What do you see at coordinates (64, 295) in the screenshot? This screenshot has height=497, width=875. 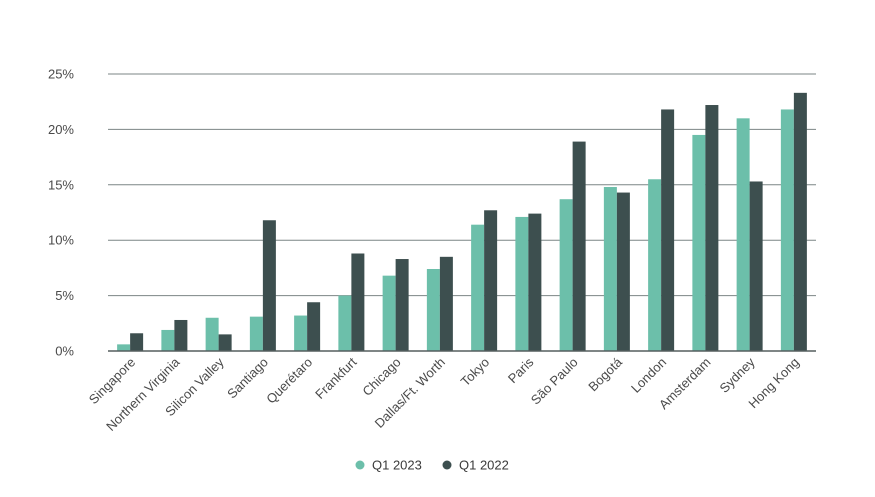 I see `y-tick-label: 5%` at bounding box center [64, 295].